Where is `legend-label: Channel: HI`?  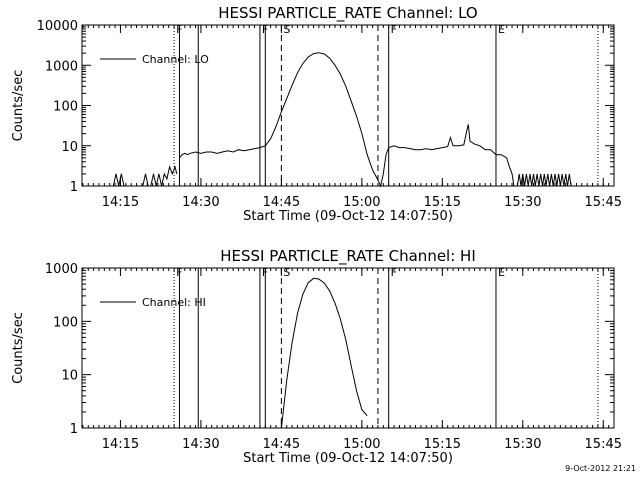 legend-label: Channel: HI is located at coordinates (174, 302).